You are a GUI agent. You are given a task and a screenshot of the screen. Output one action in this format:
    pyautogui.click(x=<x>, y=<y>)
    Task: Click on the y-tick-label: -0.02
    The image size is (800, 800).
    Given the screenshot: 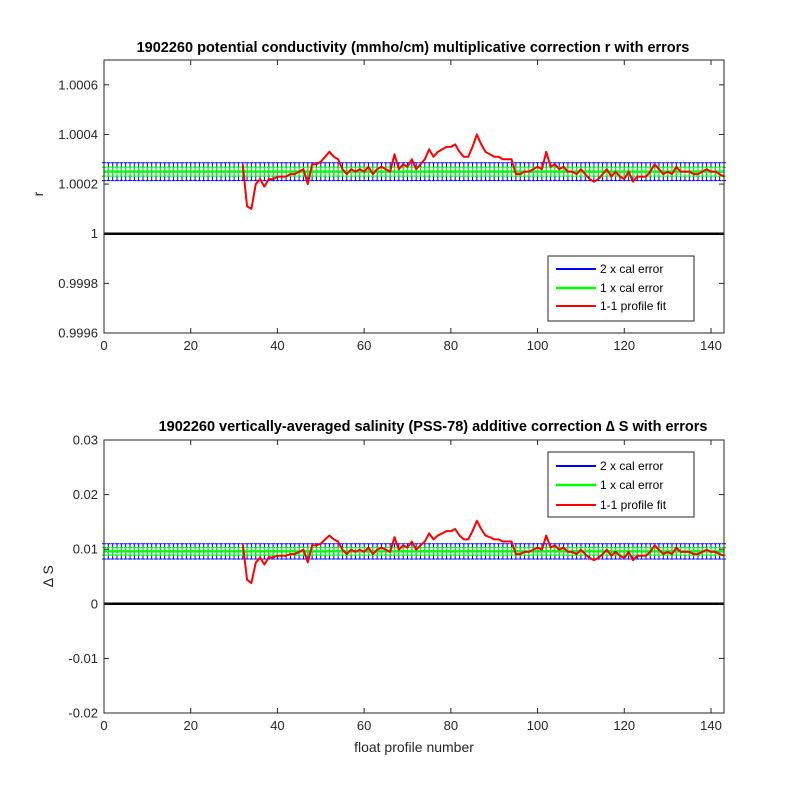 What is the action you would take?
    pyautogui.click(x=83, y=713)
    